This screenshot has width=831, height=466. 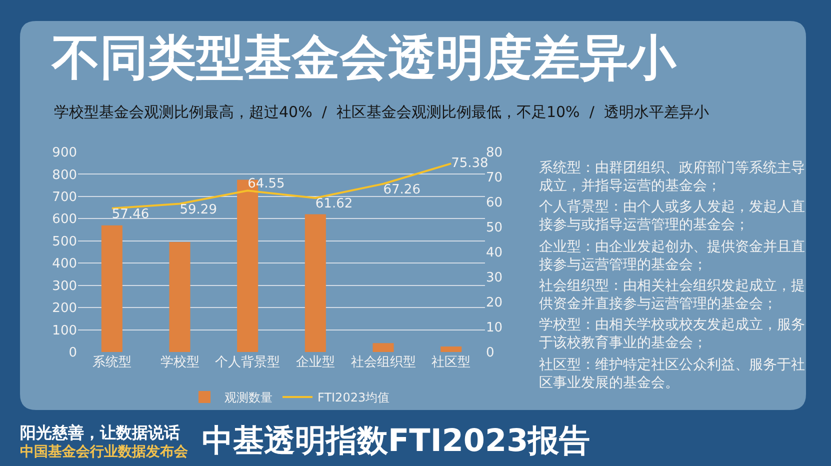 What do you see at coordinates (383, 362) in the screenshot?
I see `x-tick-label: 社会组织型` at bounding box center [383, 362].